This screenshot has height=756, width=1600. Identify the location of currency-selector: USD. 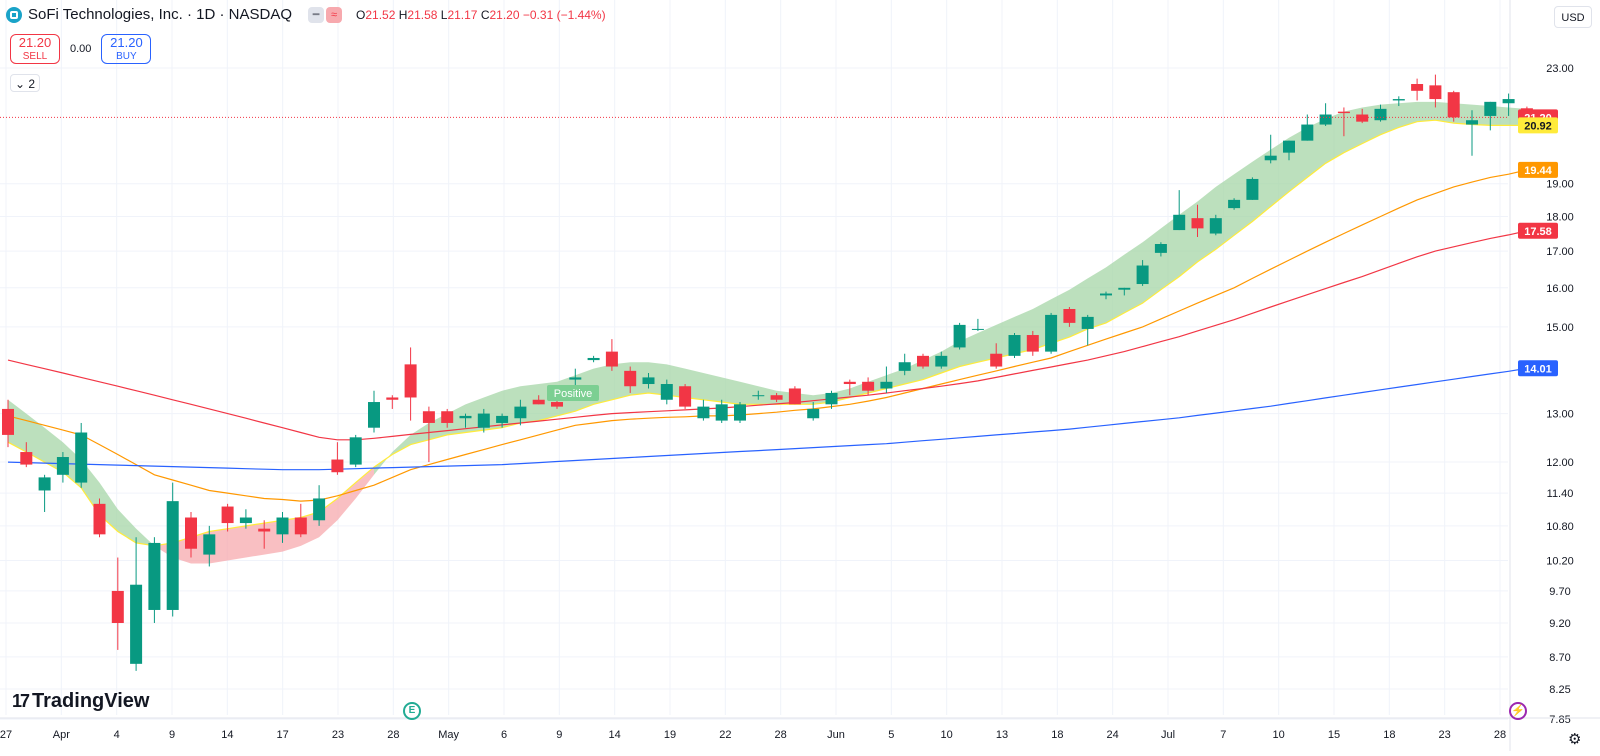
(1573, 17).